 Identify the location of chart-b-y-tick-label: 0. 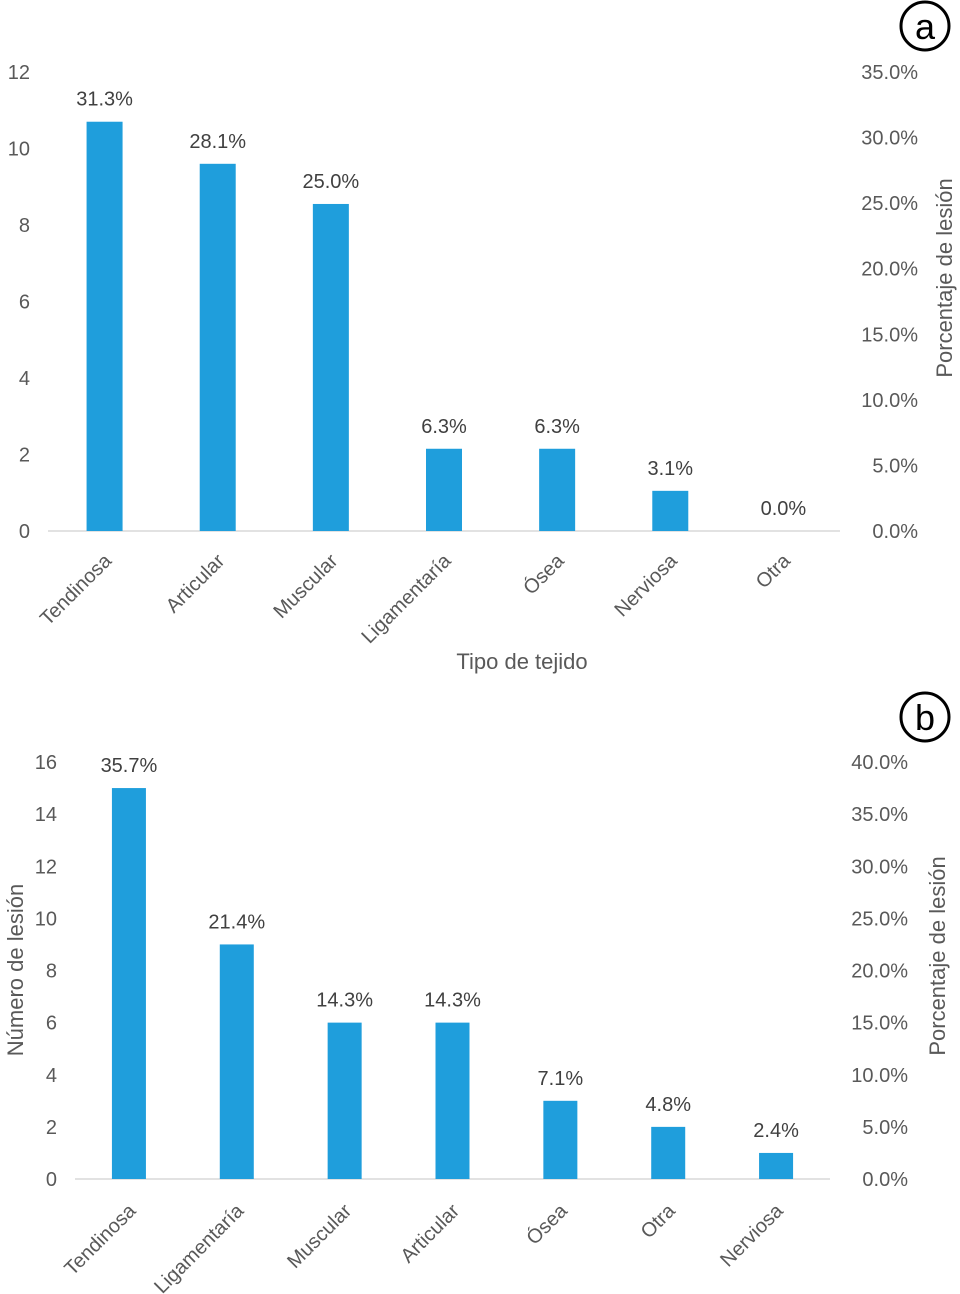
(51, 1180).